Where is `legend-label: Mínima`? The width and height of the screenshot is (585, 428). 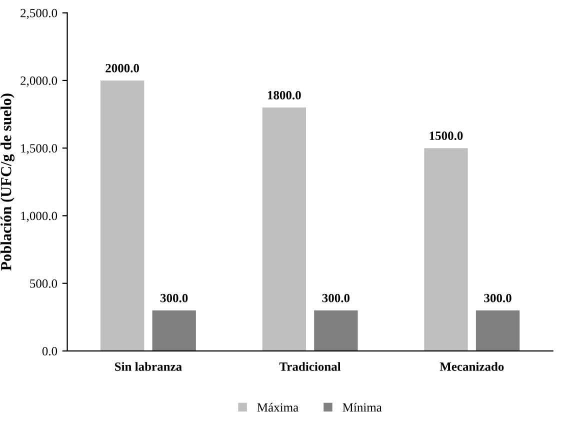 legend-label: Mínima is located at coordinates (362, 407).